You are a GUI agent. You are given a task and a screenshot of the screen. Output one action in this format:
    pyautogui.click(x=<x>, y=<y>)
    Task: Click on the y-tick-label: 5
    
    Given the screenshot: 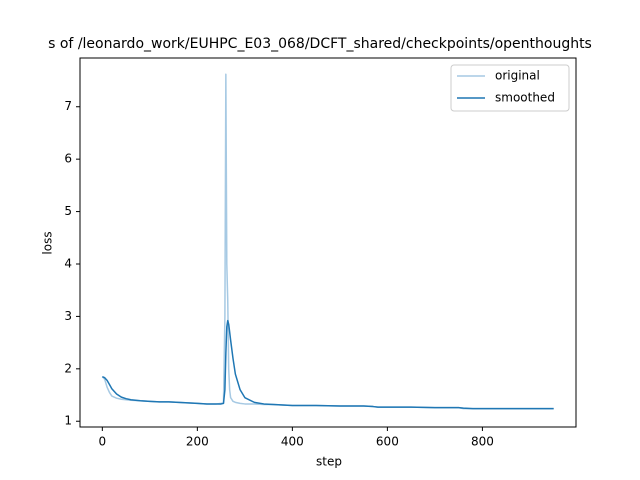 What is the action you would take?
    pyautogui.click(x=68, y=211)
    